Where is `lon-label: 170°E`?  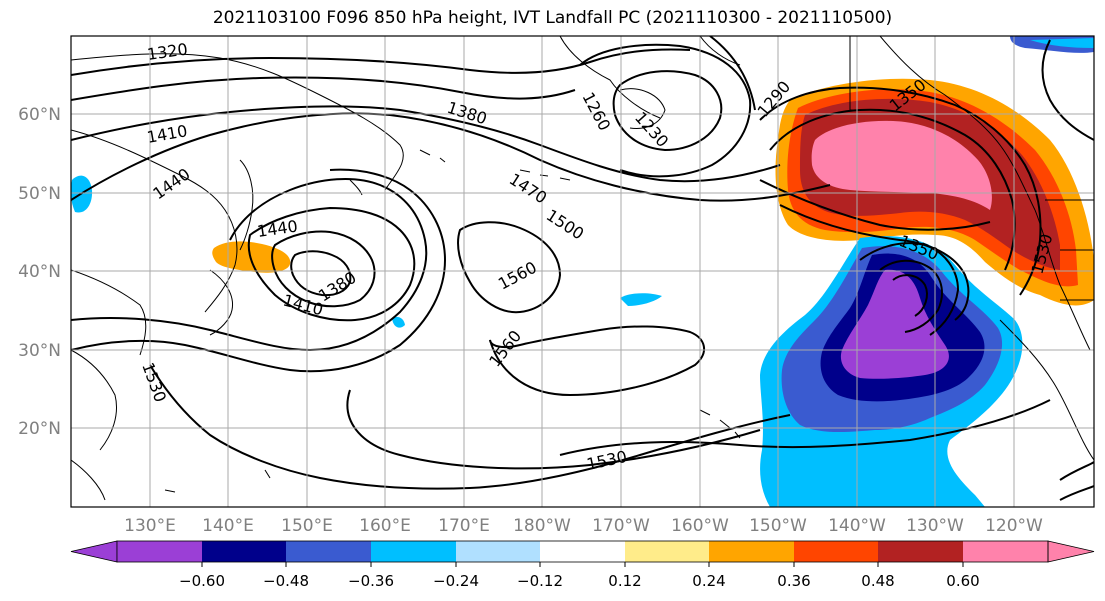 lon-label: 170°E is located at coordinates (464, 526).